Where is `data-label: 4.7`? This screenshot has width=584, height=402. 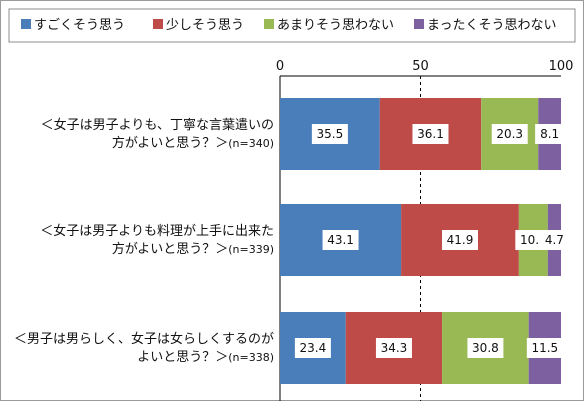
data-label: 4.7 is located at coordinates (554, 240).